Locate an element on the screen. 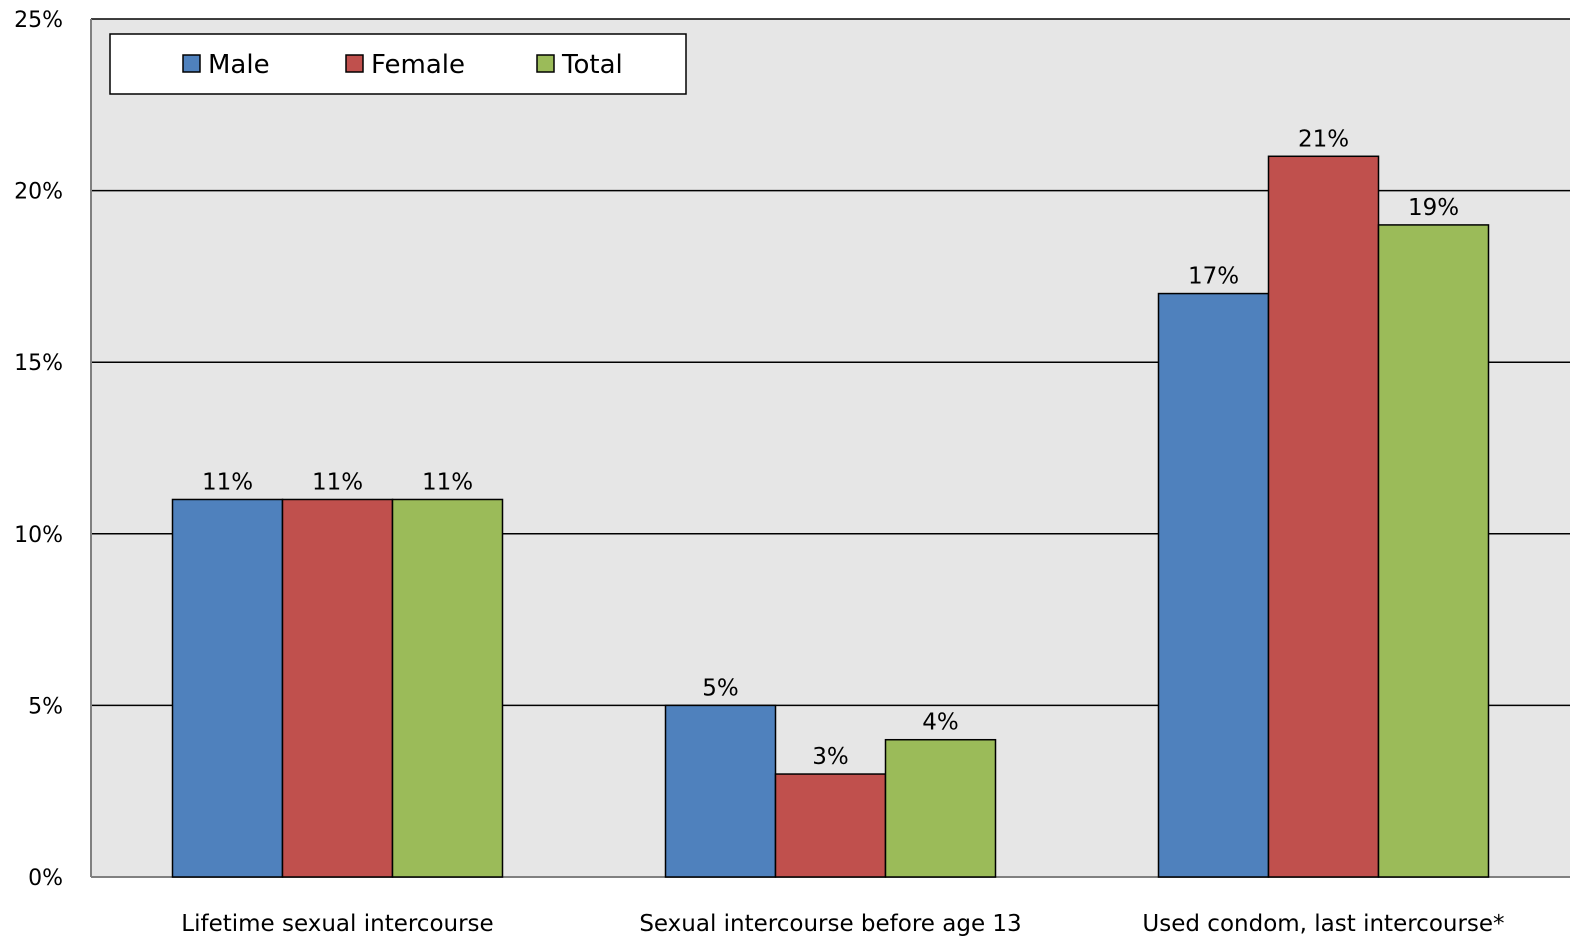 This screenshot has height=941, width=1570. data-label: 4% is located at coordinates (940, 723).